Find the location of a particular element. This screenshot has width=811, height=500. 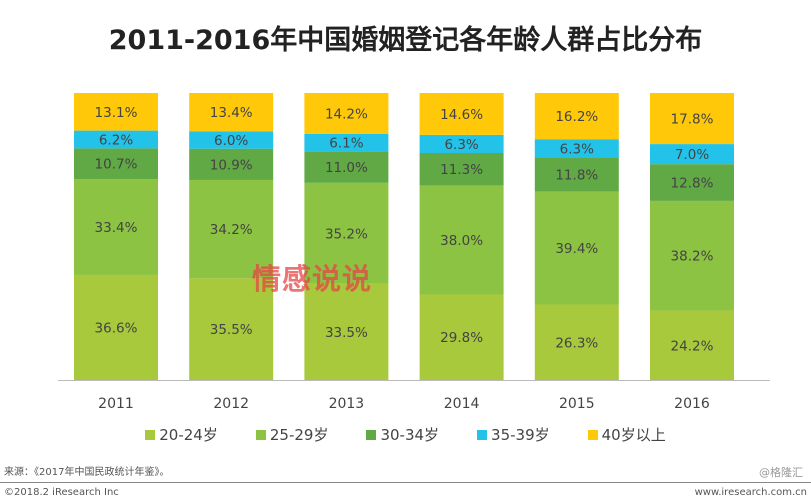

data-label: 13.1% is located at coordinates (116, 113).